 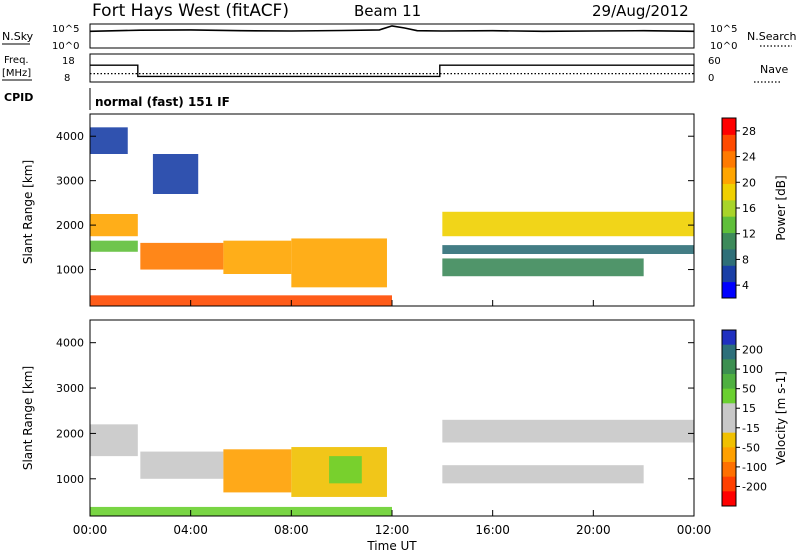 I want to click on time-tick-label-6: 00:00, so click(x=694, y=530).